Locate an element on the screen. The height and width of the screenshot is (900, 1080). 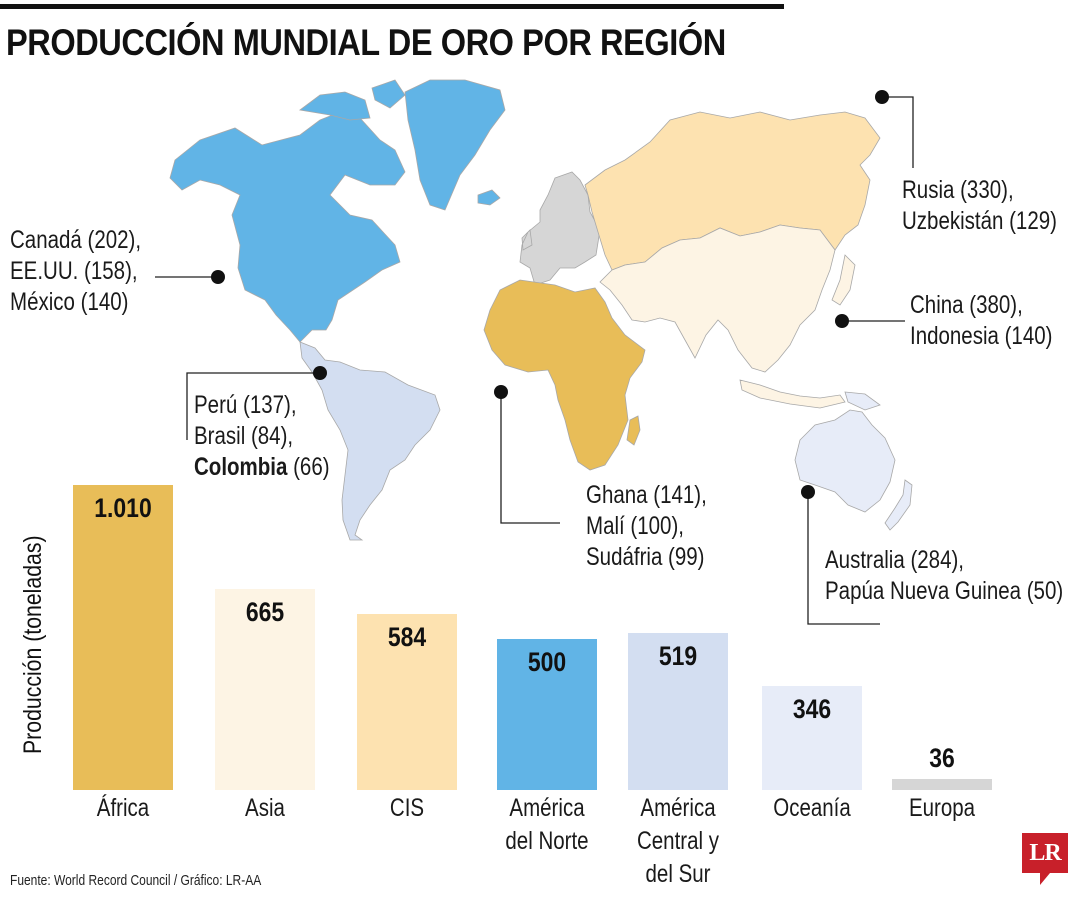
category-label: América Central y del Sur is located at coordinates (678, 841).